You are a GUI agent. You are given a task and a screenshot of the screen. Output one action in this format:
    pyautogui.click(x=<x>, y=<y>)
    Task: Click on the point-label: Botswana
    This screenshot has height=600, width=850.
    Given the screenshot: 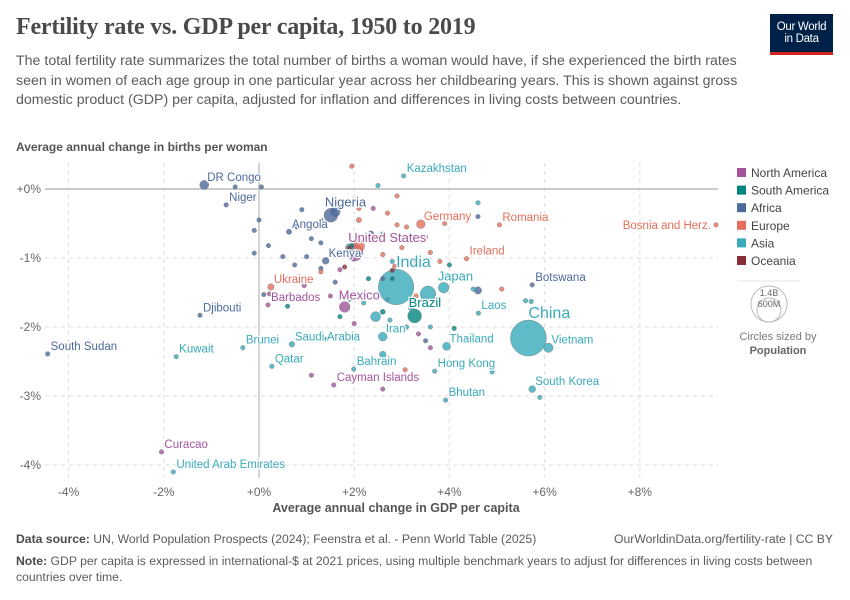 What is the action you would take?
    pyautogui.click(x=560, y=278)
    